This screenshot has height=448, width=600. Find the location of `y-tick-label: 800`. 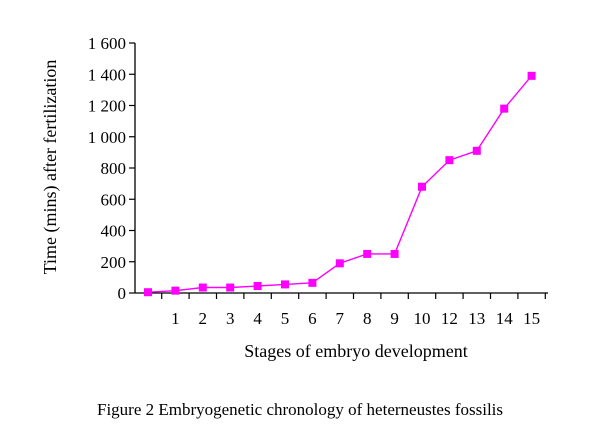

y-tick-label: 800 is located at coordinates (114, 168).